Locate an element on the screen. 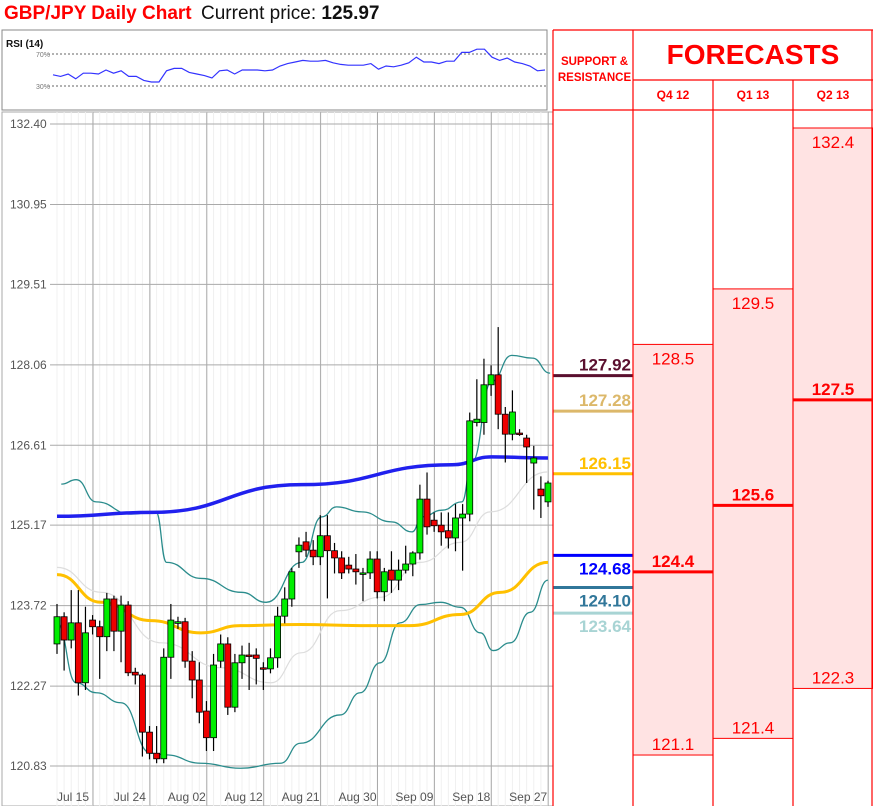 This screenshot has height=806, width=873. sr-level-value: 126.15 is located at coordinates (605, 463).